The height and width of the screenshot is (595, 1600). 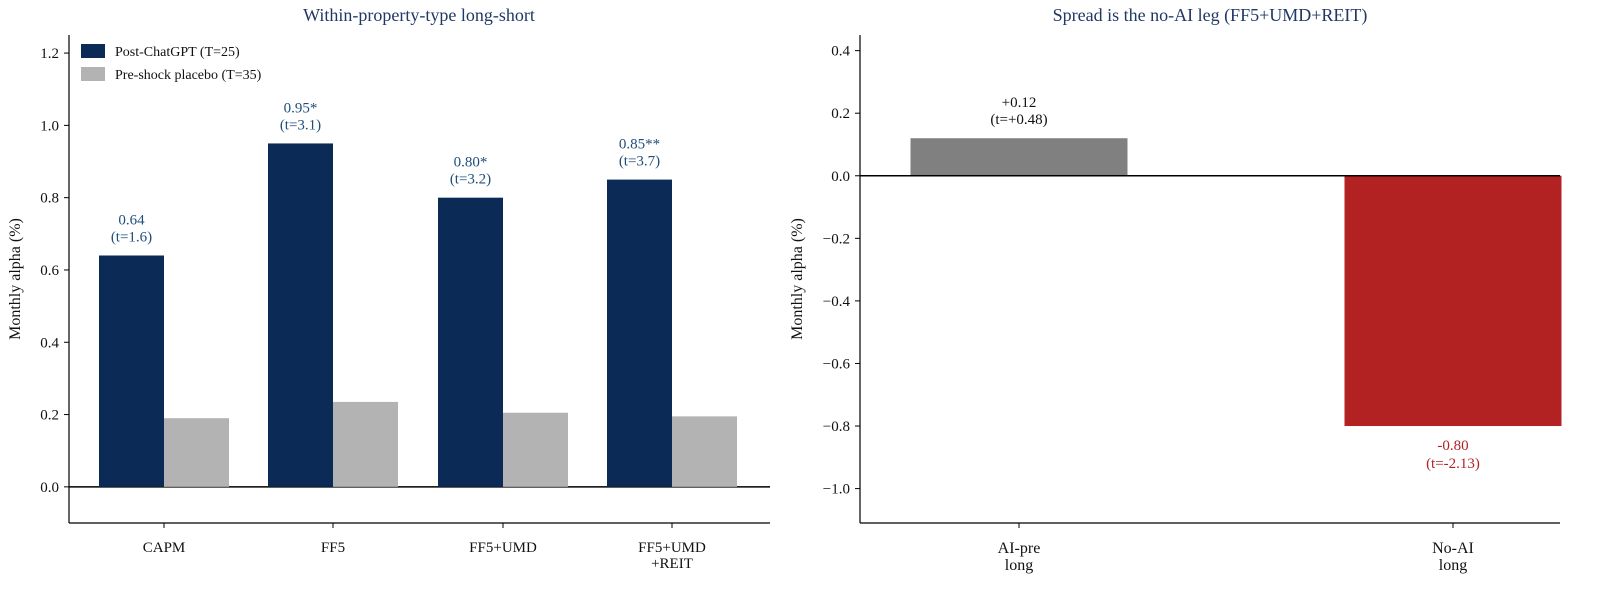 I want to click on bar-value-label: 0.95*, so click(x=301, y=108).